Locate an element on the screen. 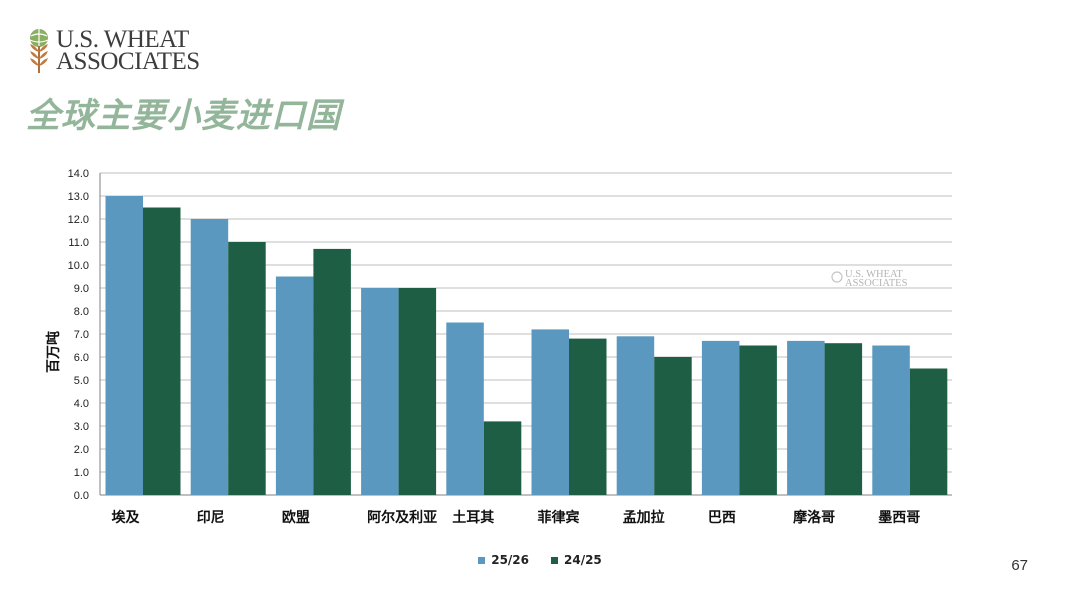 The height and width of the screenshot is (608, 1080). x-category-label: 孟加拉 is located at coordinates (644, 517).